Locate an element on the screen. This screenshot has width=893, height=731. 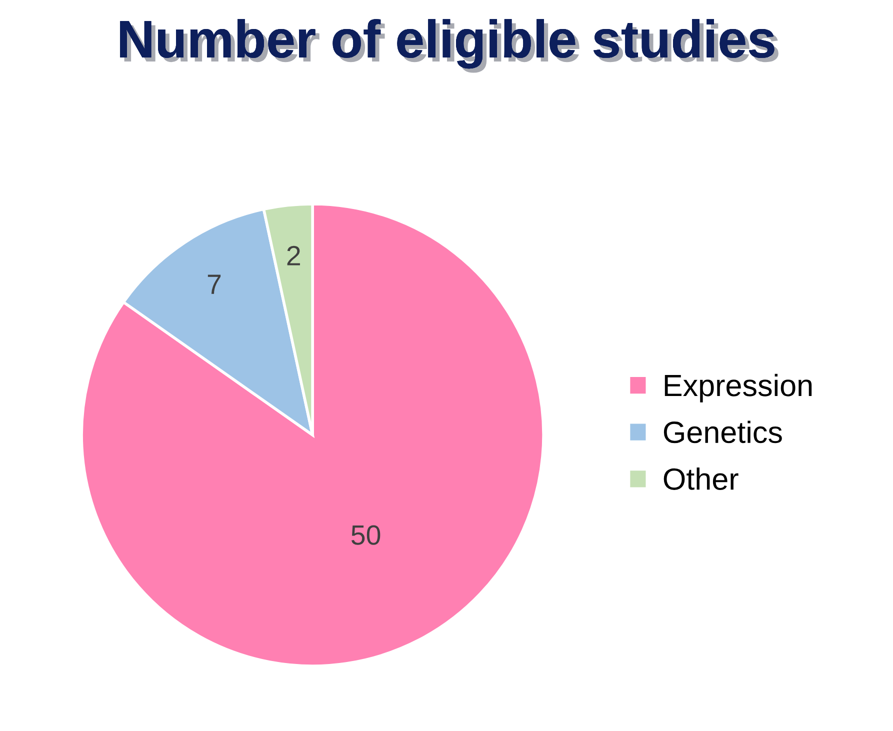
legend-label: Genetics is located at coordinates (723, 432).